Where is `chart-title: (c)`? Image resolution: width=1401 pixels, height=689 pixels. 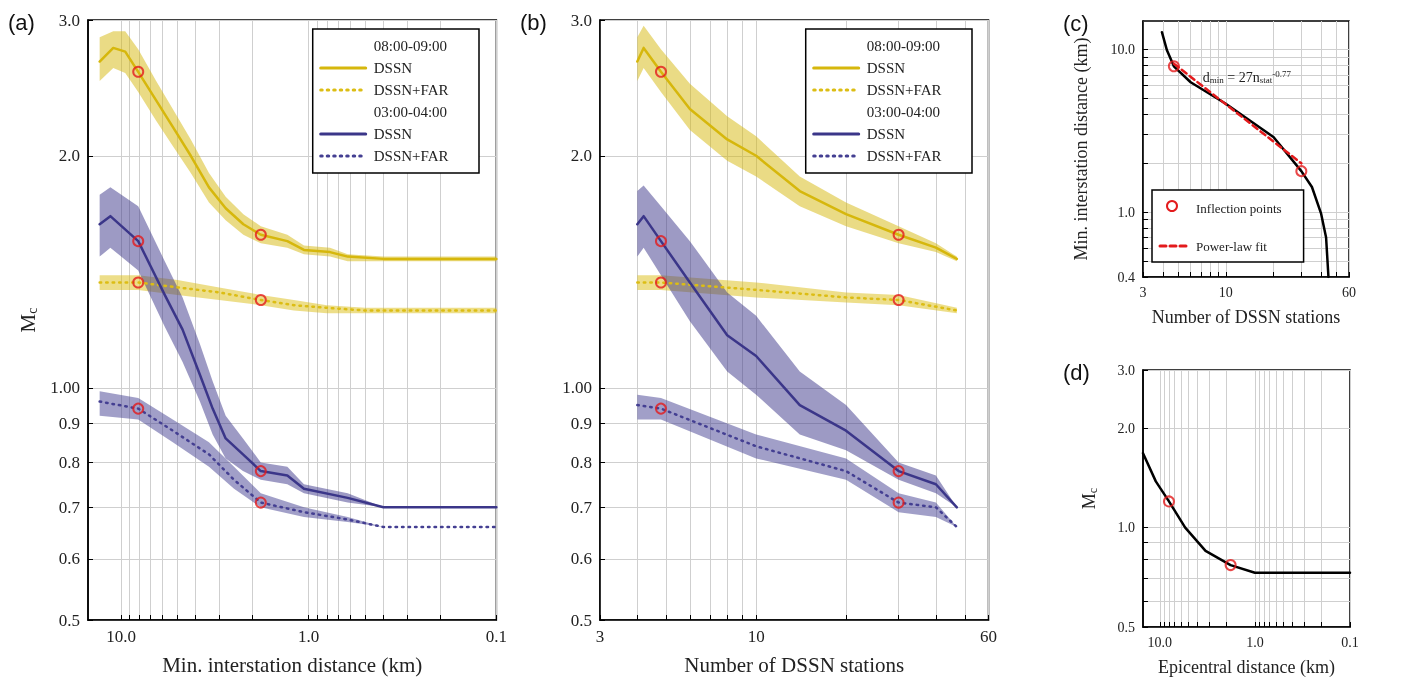 chart-title: (c) is located at coordinates (1076, 23).